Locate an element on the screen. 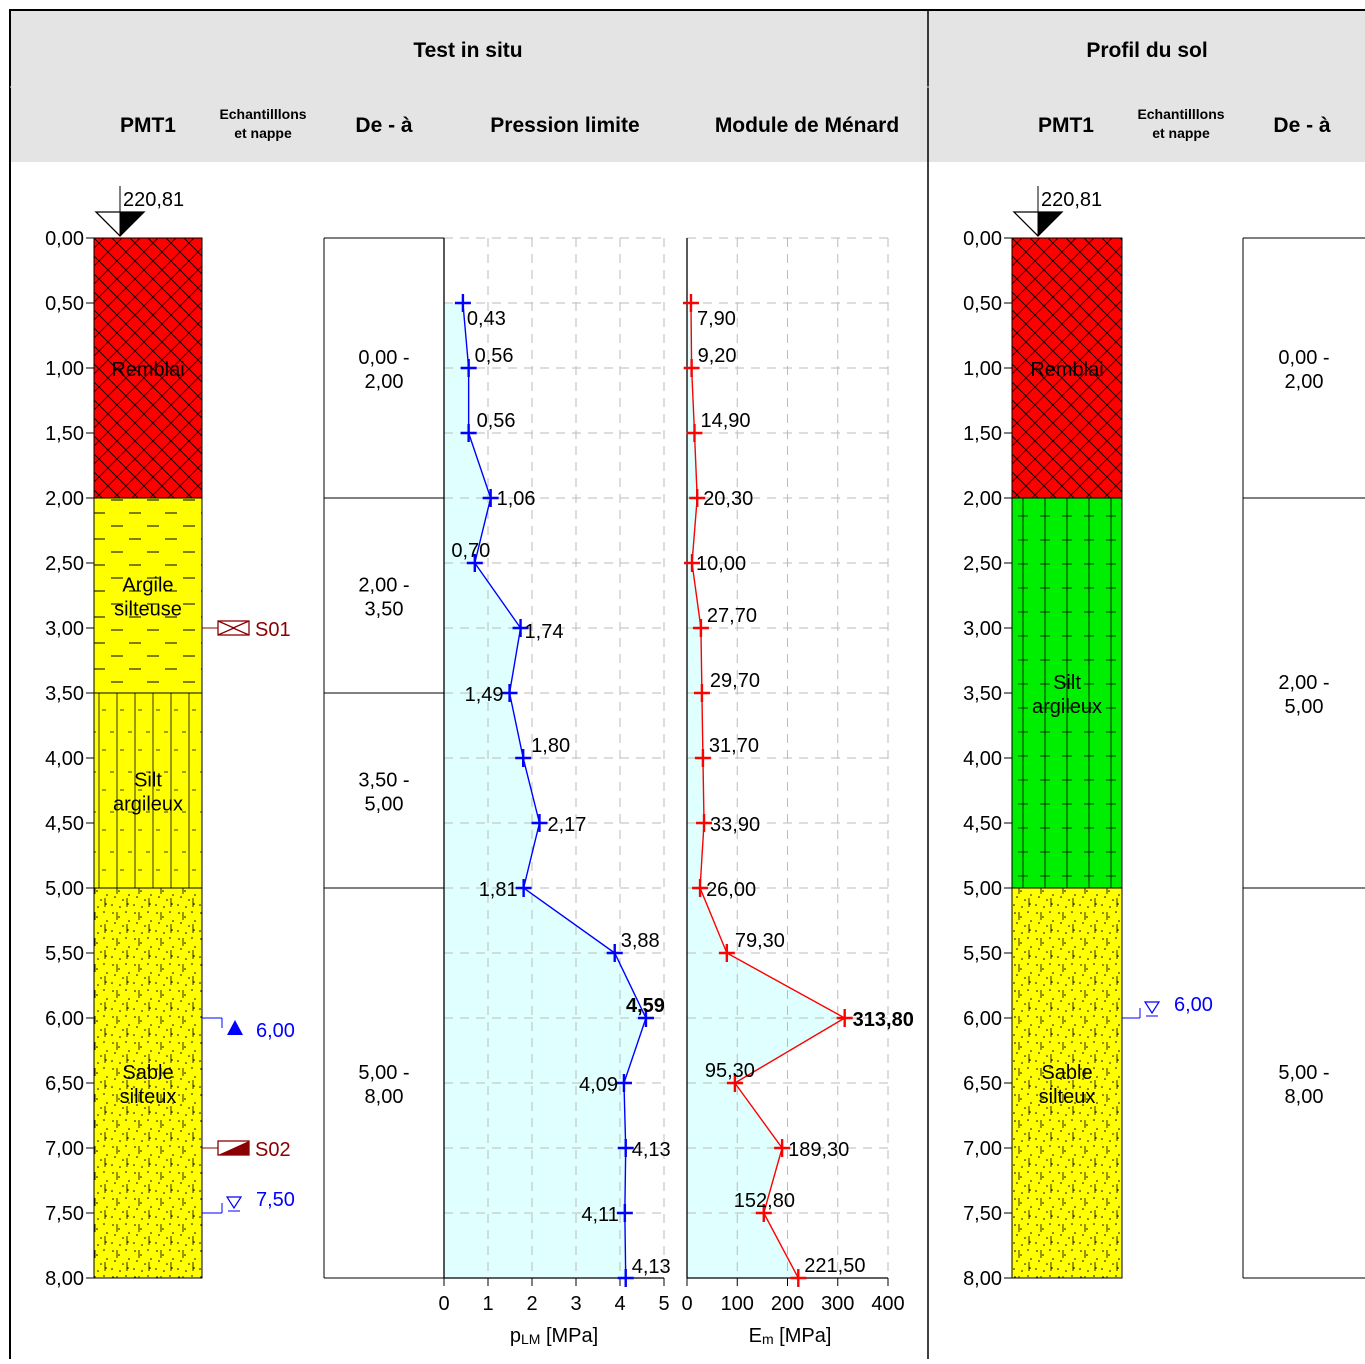 The width and height of the screenshot is (1365, 1364). depth-tick-label: 3,50 is located at coordinates (64, 694).